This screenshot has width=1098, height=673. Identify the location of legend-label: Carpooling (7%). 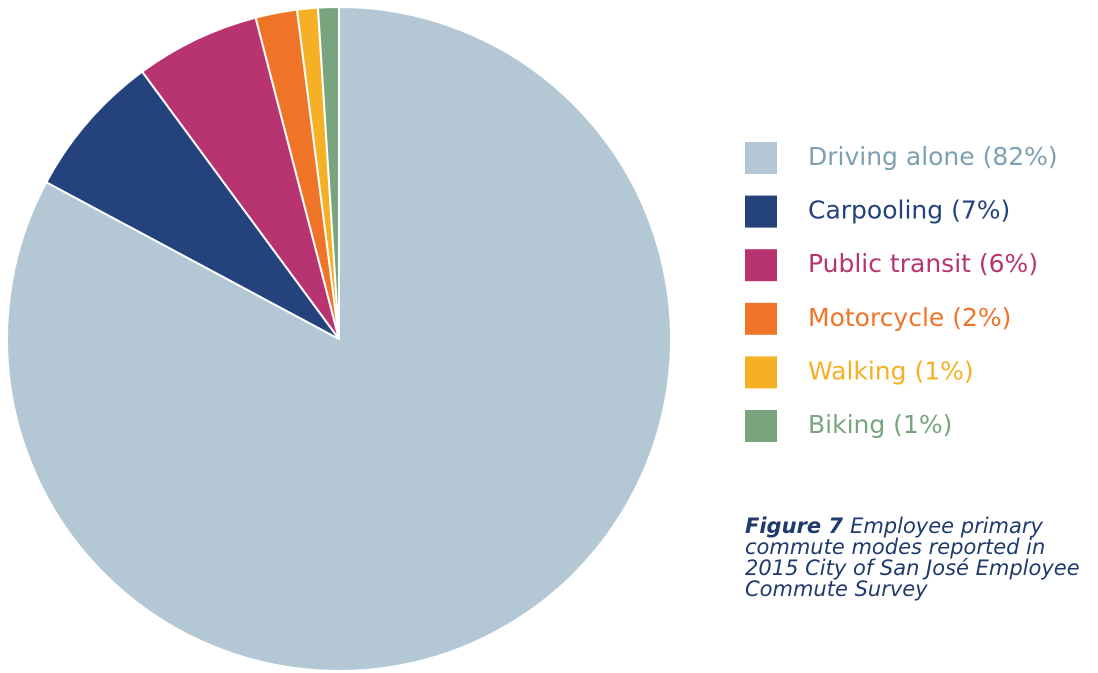
(909, 210).